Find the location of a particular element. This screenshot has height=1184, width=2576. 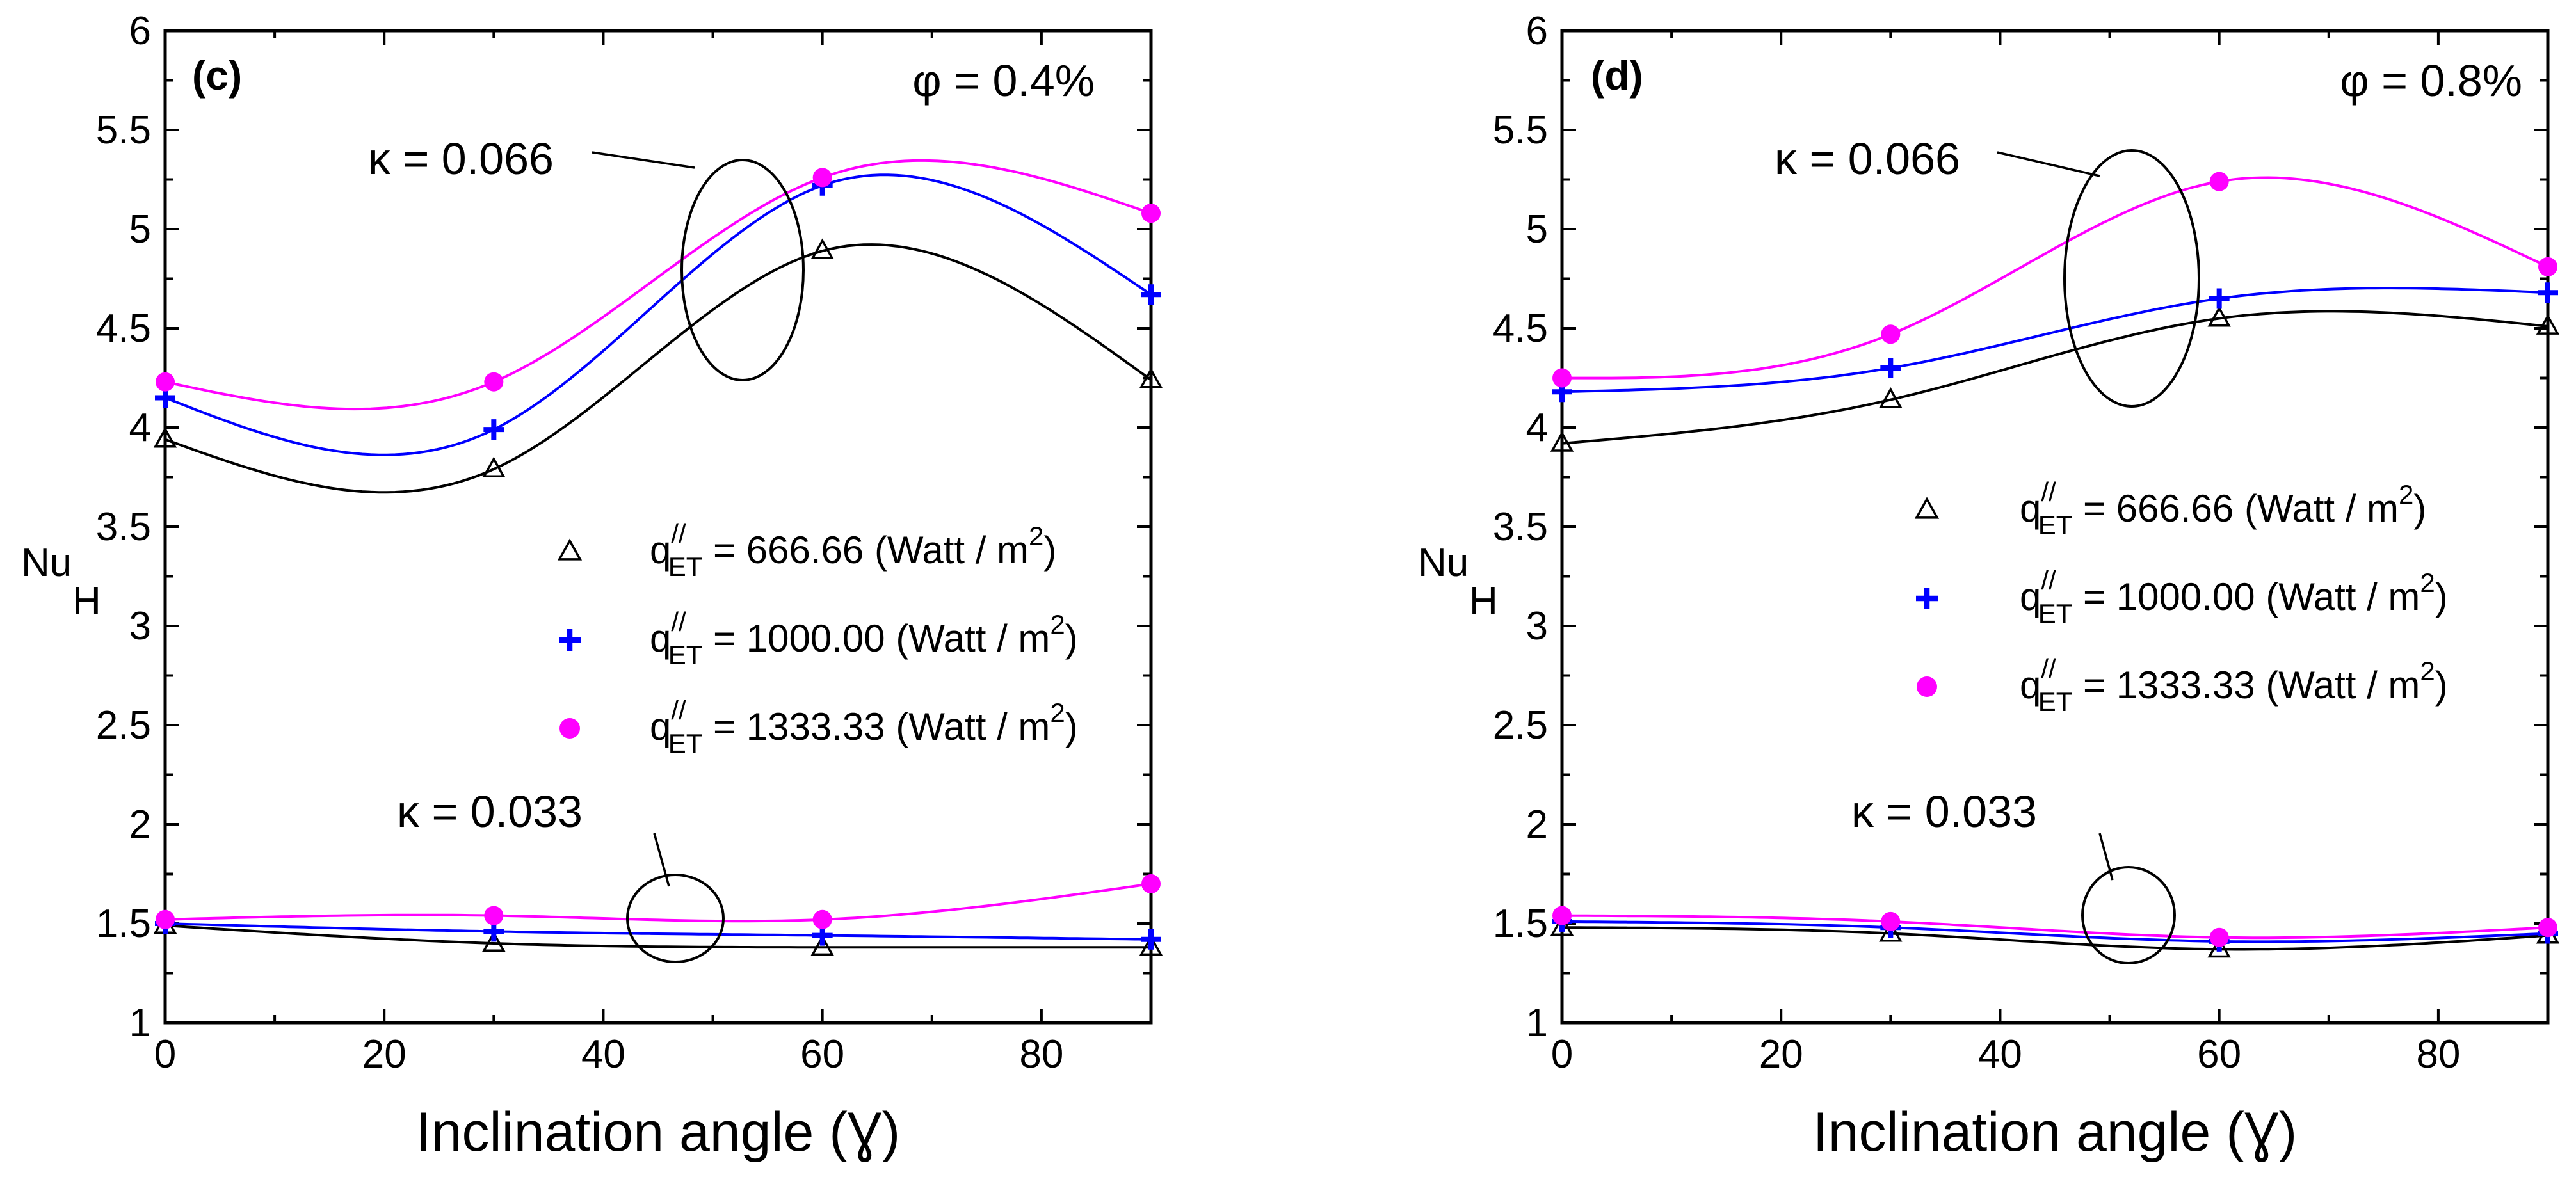

y-tick-label: 3.5 is located at coordinates (1520, 527).